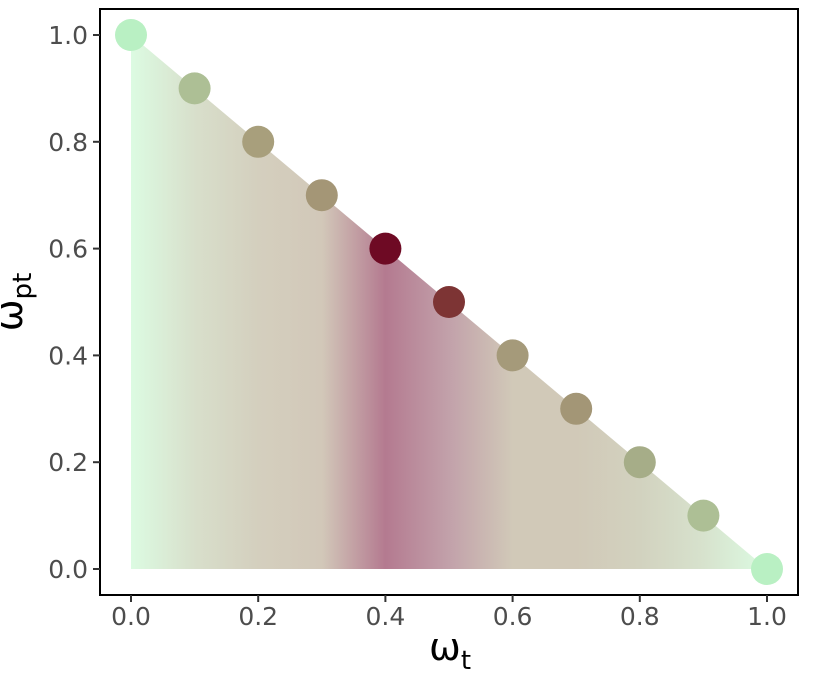  Describe the element at coordinates (68, 569) in the screenshot. I see `y-tick-label-0: 0.0` at that location.